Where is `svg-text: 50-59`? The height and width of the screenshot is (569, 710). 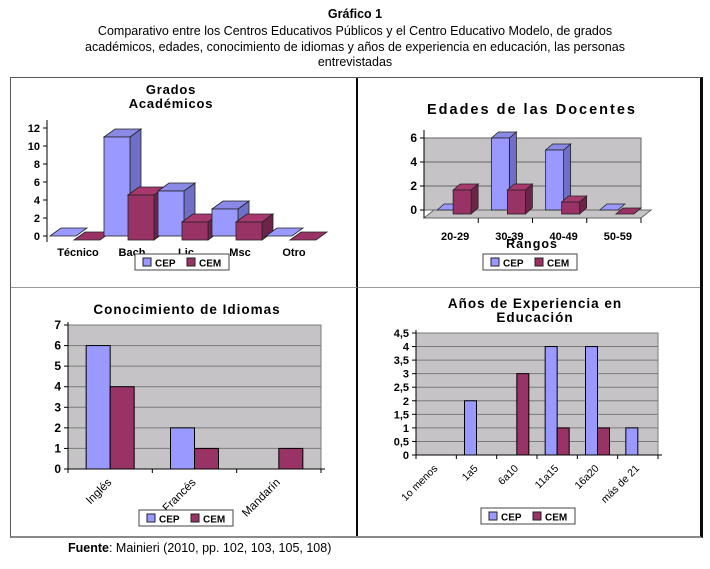
svg-text: 50-59 is located at coordinates (618, 237).